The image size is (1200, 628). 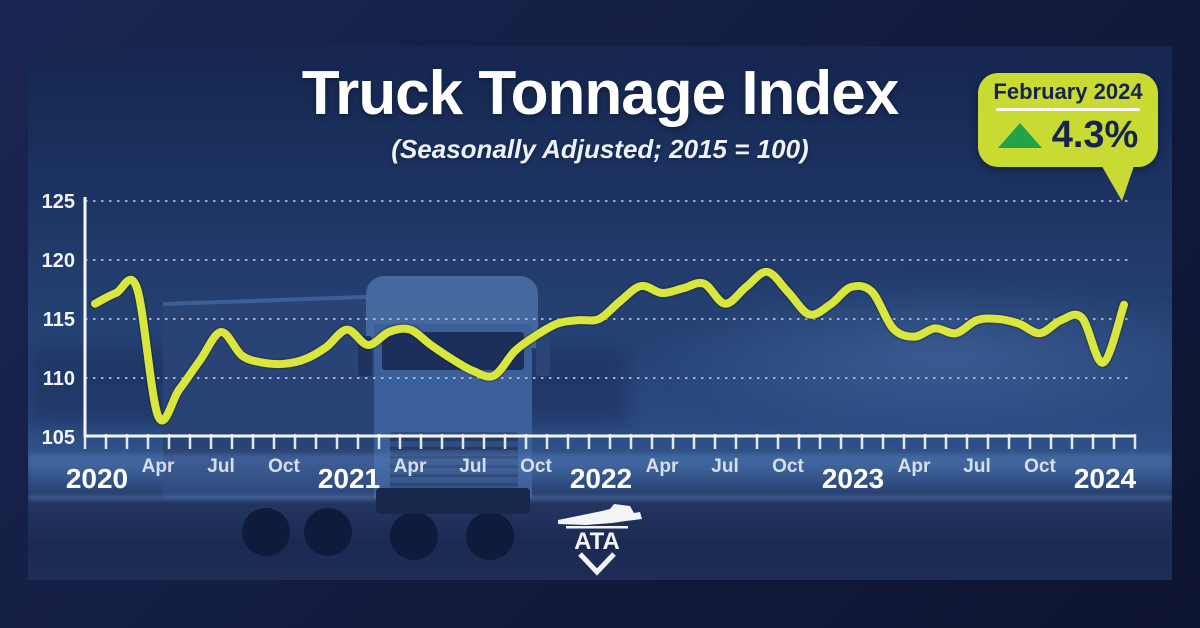 I want to click on truck-bumper, so click(x=453, y=501).